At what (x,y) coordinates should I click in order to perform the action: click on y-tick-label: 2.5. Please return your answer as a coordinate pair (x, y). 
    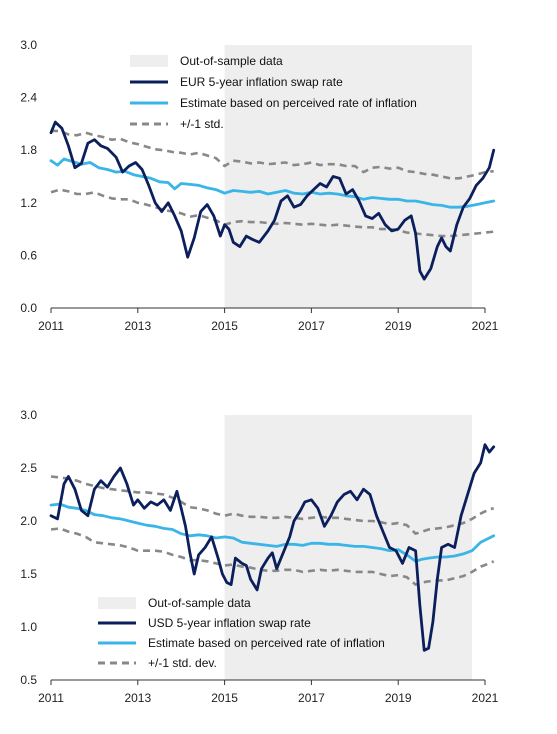
    Looking at the image, I should click on (28, 468).